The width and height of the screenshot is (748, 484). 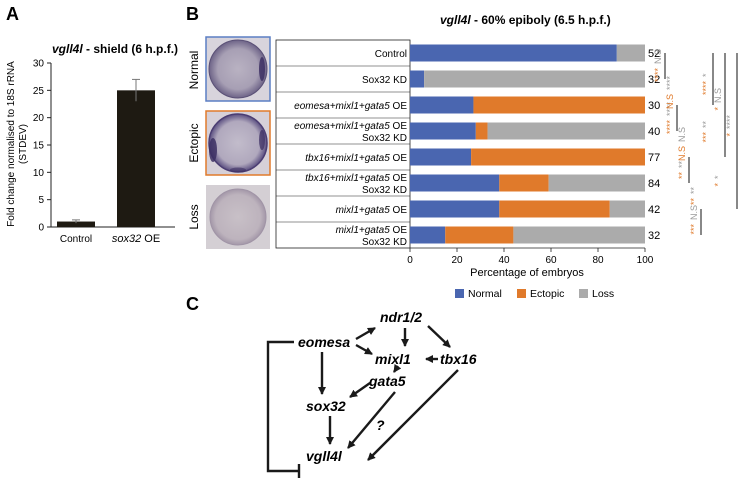 I want to click on node-tbx16: tbx16, so click(x=458, y=359).